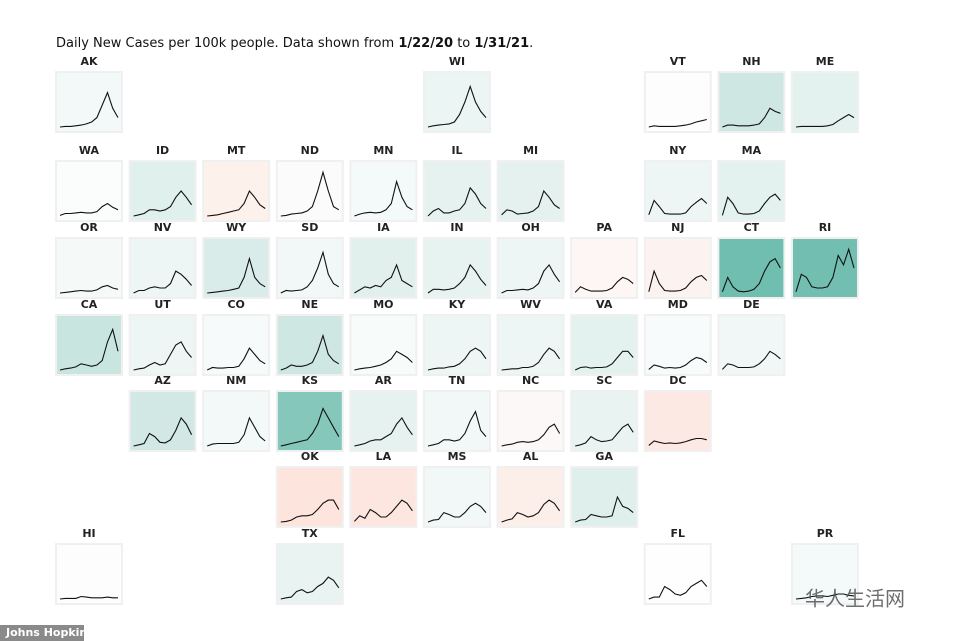 This screenshot has height=641, width=962. What do you see at coordinates (678, 150) in the screenshot?
I see `tile-label: NY` at bounding box center [678, 150].